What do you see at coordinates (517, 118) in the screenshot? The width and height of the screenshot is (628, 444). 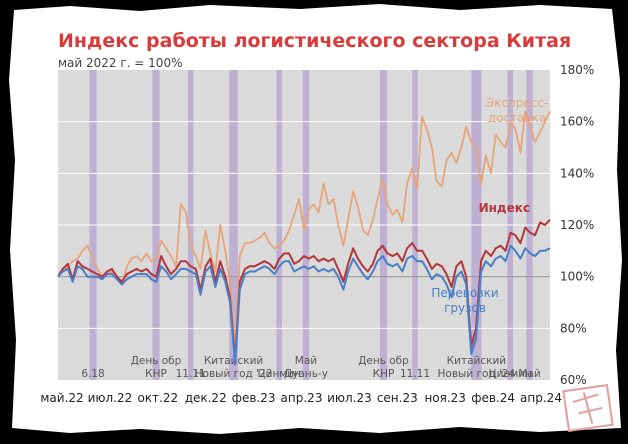 I see `series-label-express: доставка` at bounding box center [517, 118].